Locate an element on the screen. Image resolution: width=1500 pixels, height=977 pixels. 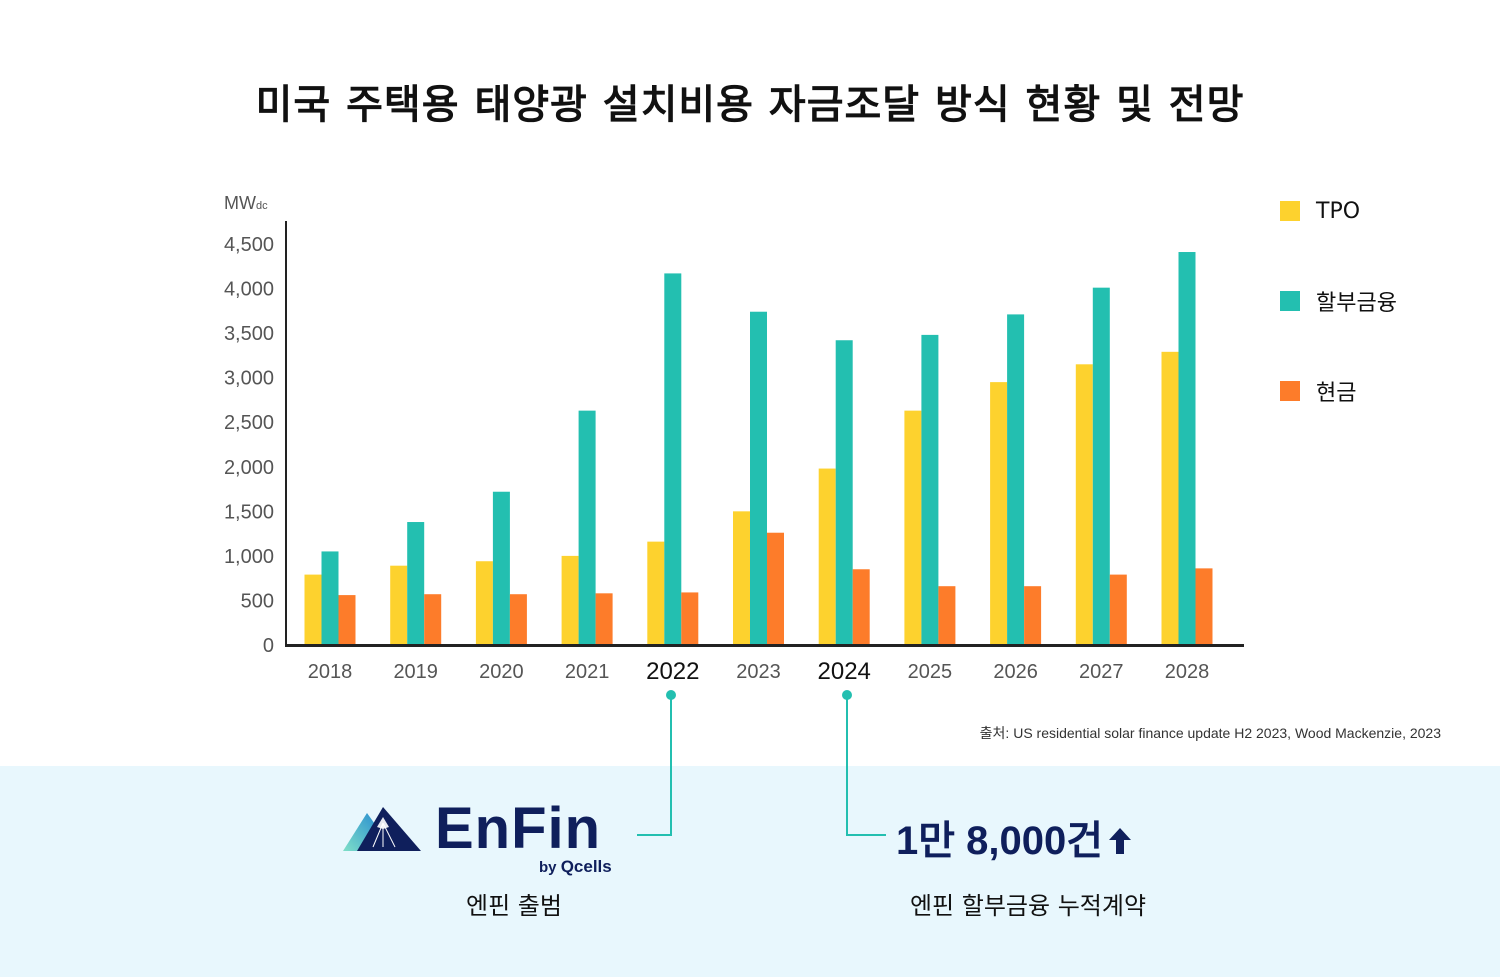
legend-item-installment: 할부금융 is located at coordinates (1338, 301).